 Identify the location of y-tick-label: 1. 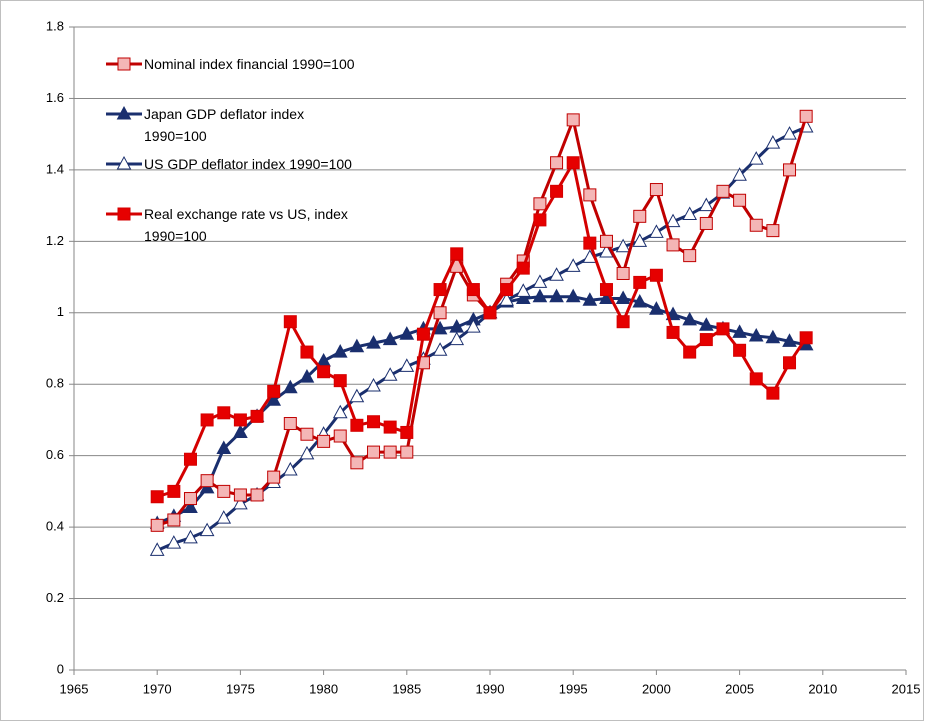
(60, 311).